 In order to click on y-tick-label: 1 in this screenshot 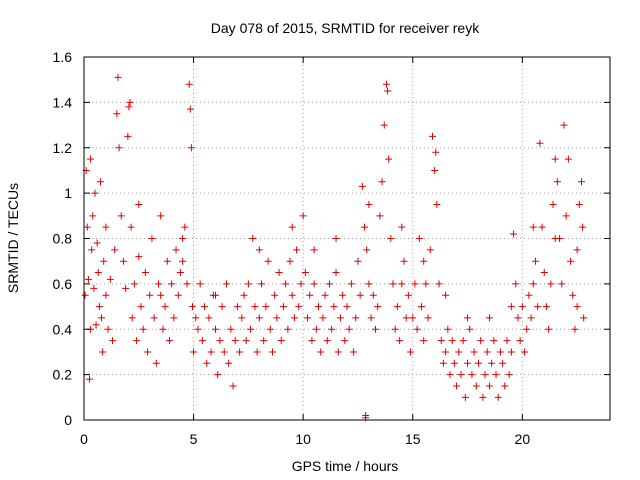, I will do `click(68, 193)`.